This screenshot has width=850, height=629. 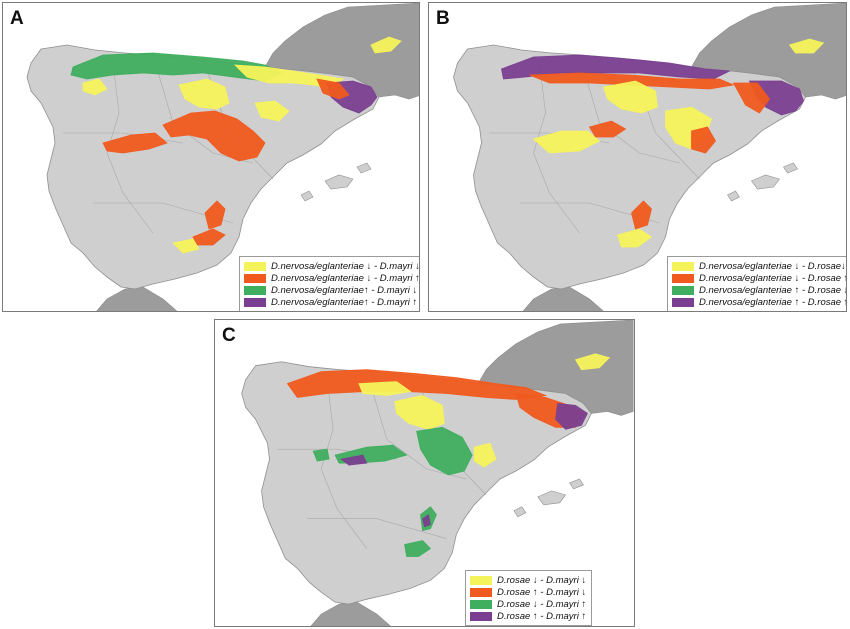 I want to click on legend-label: D.rosae ↓ - D.mayri ↓, so click(x=542, y=580).